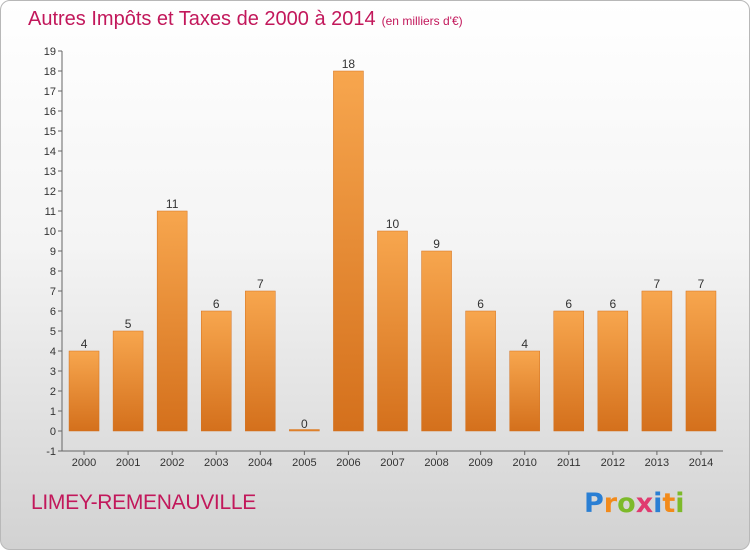 This screenshot has width=750, height=550. Describe the element at coordinates (657, 463) in the screenshot. I see `x-tick-label: 2013` at that location.